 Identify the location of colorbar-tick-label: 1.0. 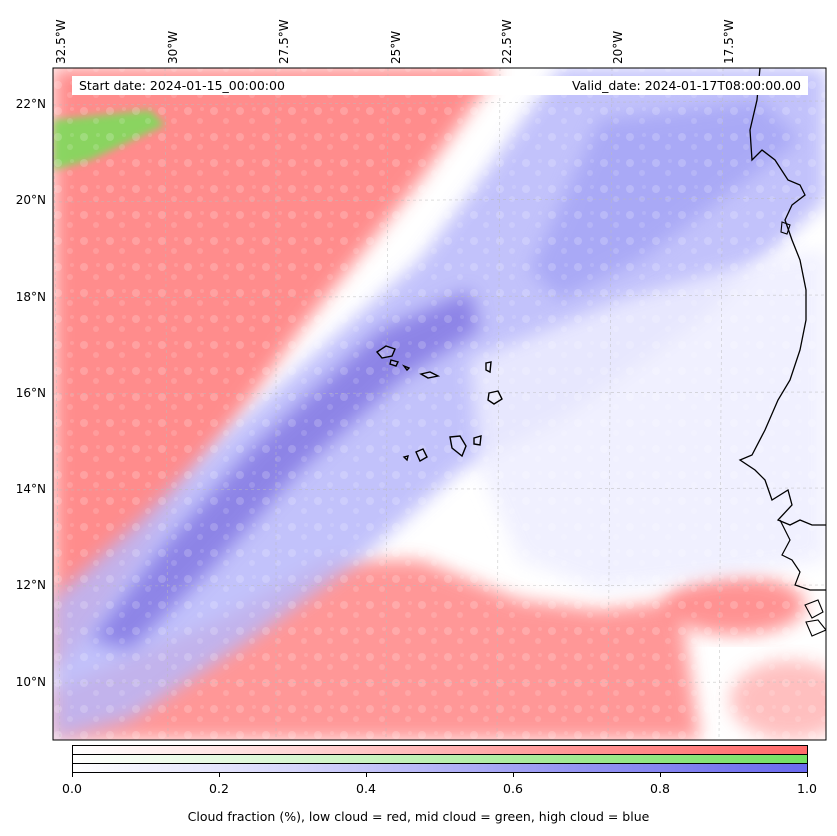
(807, 788).